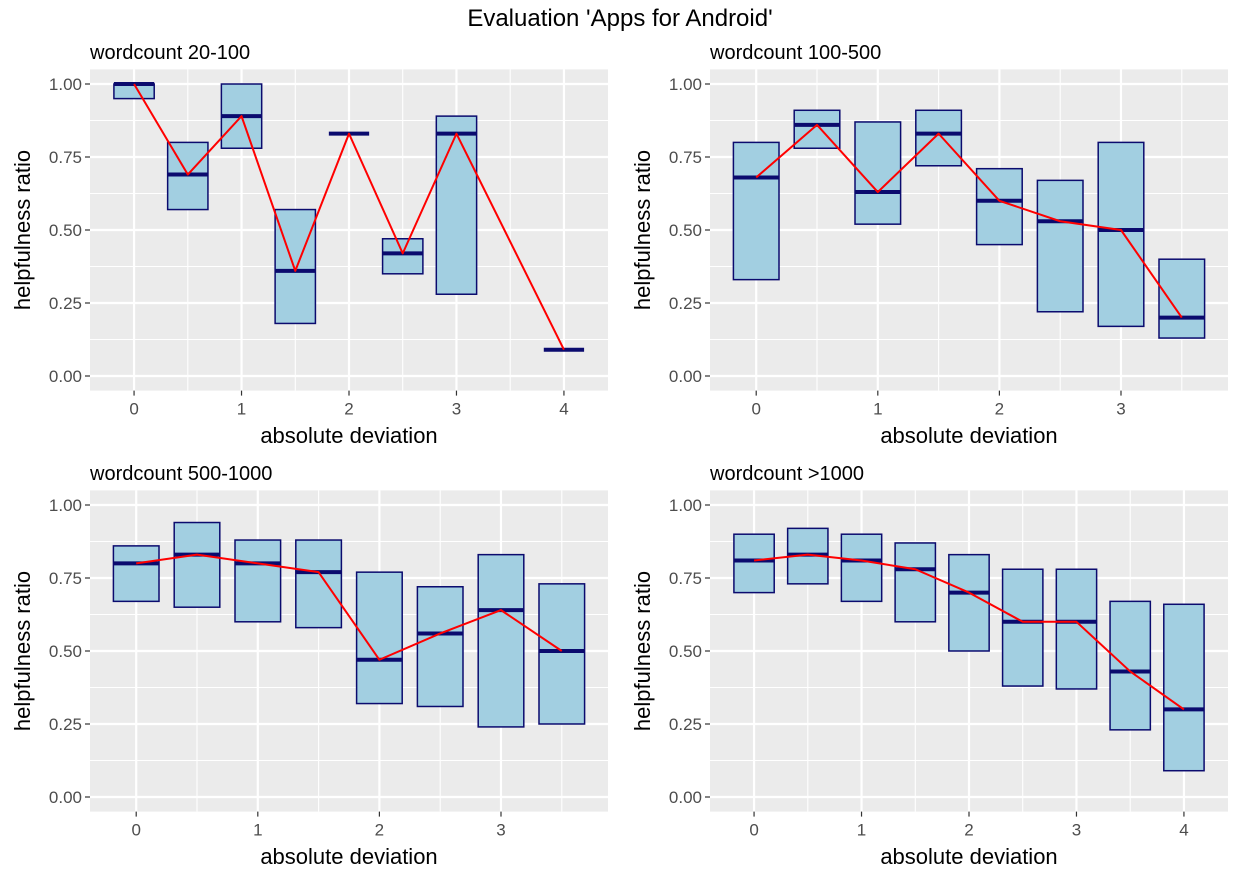  I want to click on panel-title: wordcount 500-1000, so click(180, 474).